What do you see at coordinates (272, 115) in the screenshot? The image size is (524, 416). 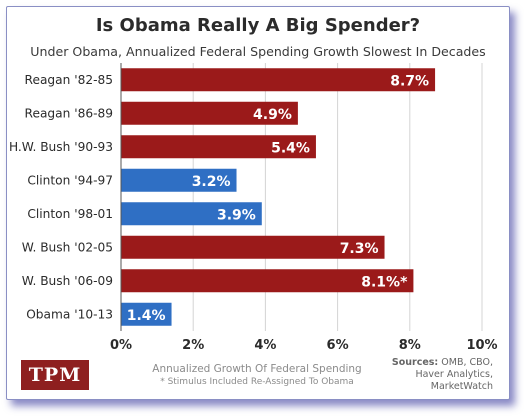 I see `data-label: 4.9%` at bounding box center [272, 115].